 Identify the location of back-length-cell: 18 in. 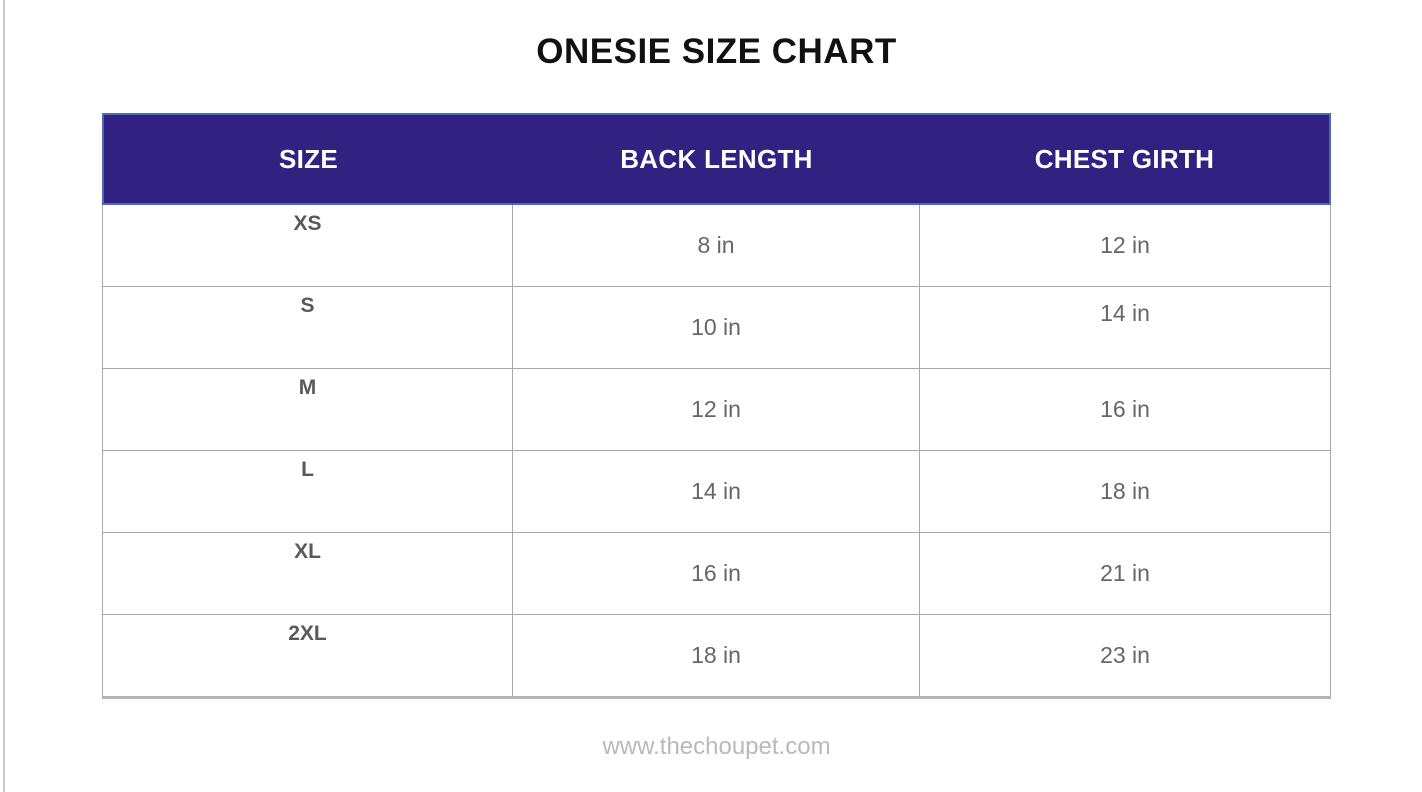
(716, 655).